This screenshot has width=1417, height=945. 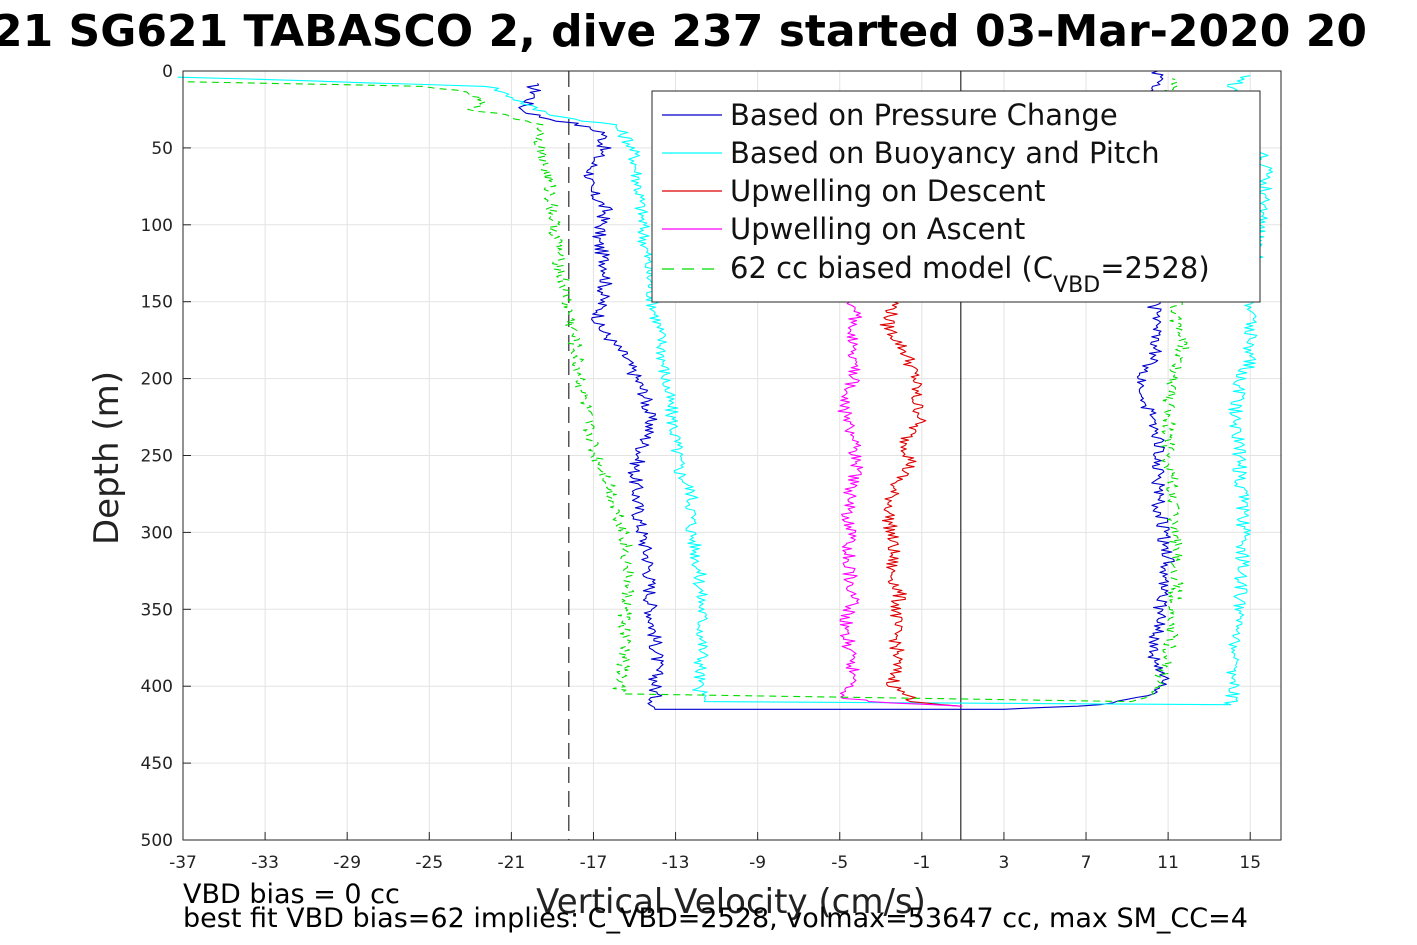 I want to click on legend-item-pressure: Based on Pressure Change, so click(x=924, y=115).